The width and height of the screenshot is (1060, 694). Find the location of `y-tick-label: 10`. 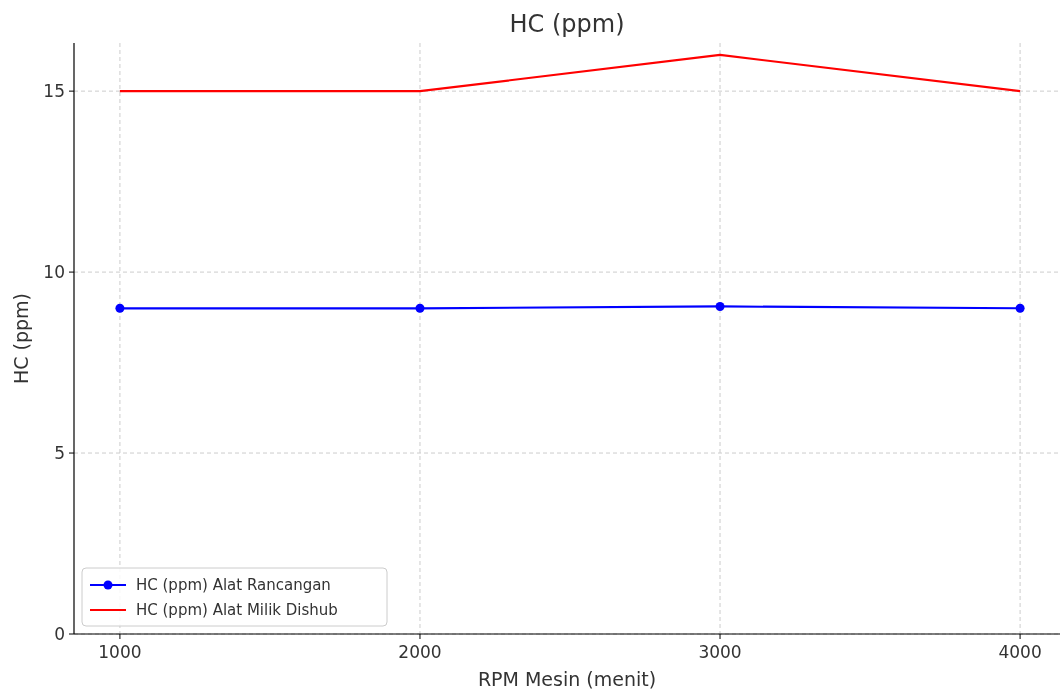

y-tick-label: 10 is located at coordinates (54, 272).